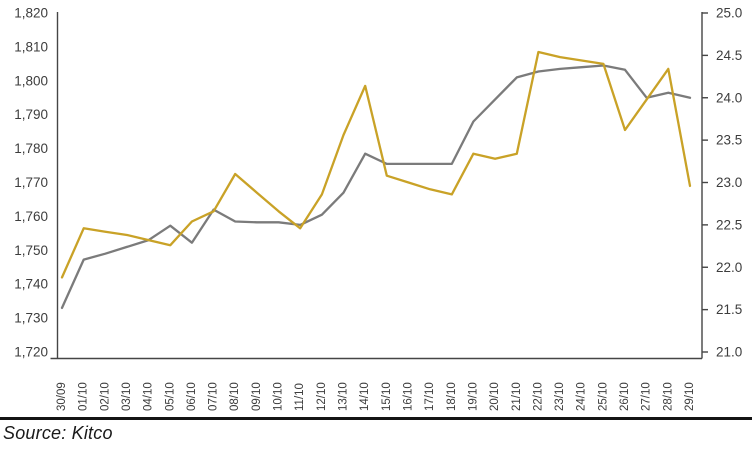 The image size is (752, 452). I want to click on right-axis-tick-label: 21.5, so click(729, 309).